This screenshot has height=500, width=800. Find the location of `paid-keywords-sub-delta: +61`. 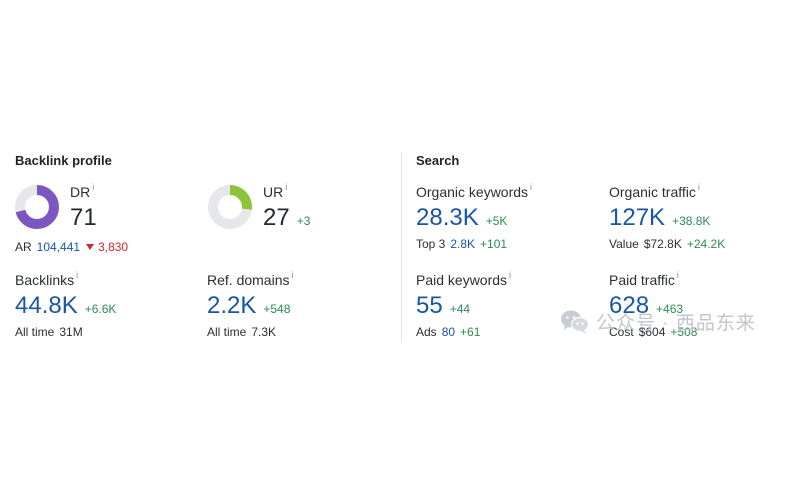

paid-keywords-sub-delta: +61 is located at coordinates (470, 332).